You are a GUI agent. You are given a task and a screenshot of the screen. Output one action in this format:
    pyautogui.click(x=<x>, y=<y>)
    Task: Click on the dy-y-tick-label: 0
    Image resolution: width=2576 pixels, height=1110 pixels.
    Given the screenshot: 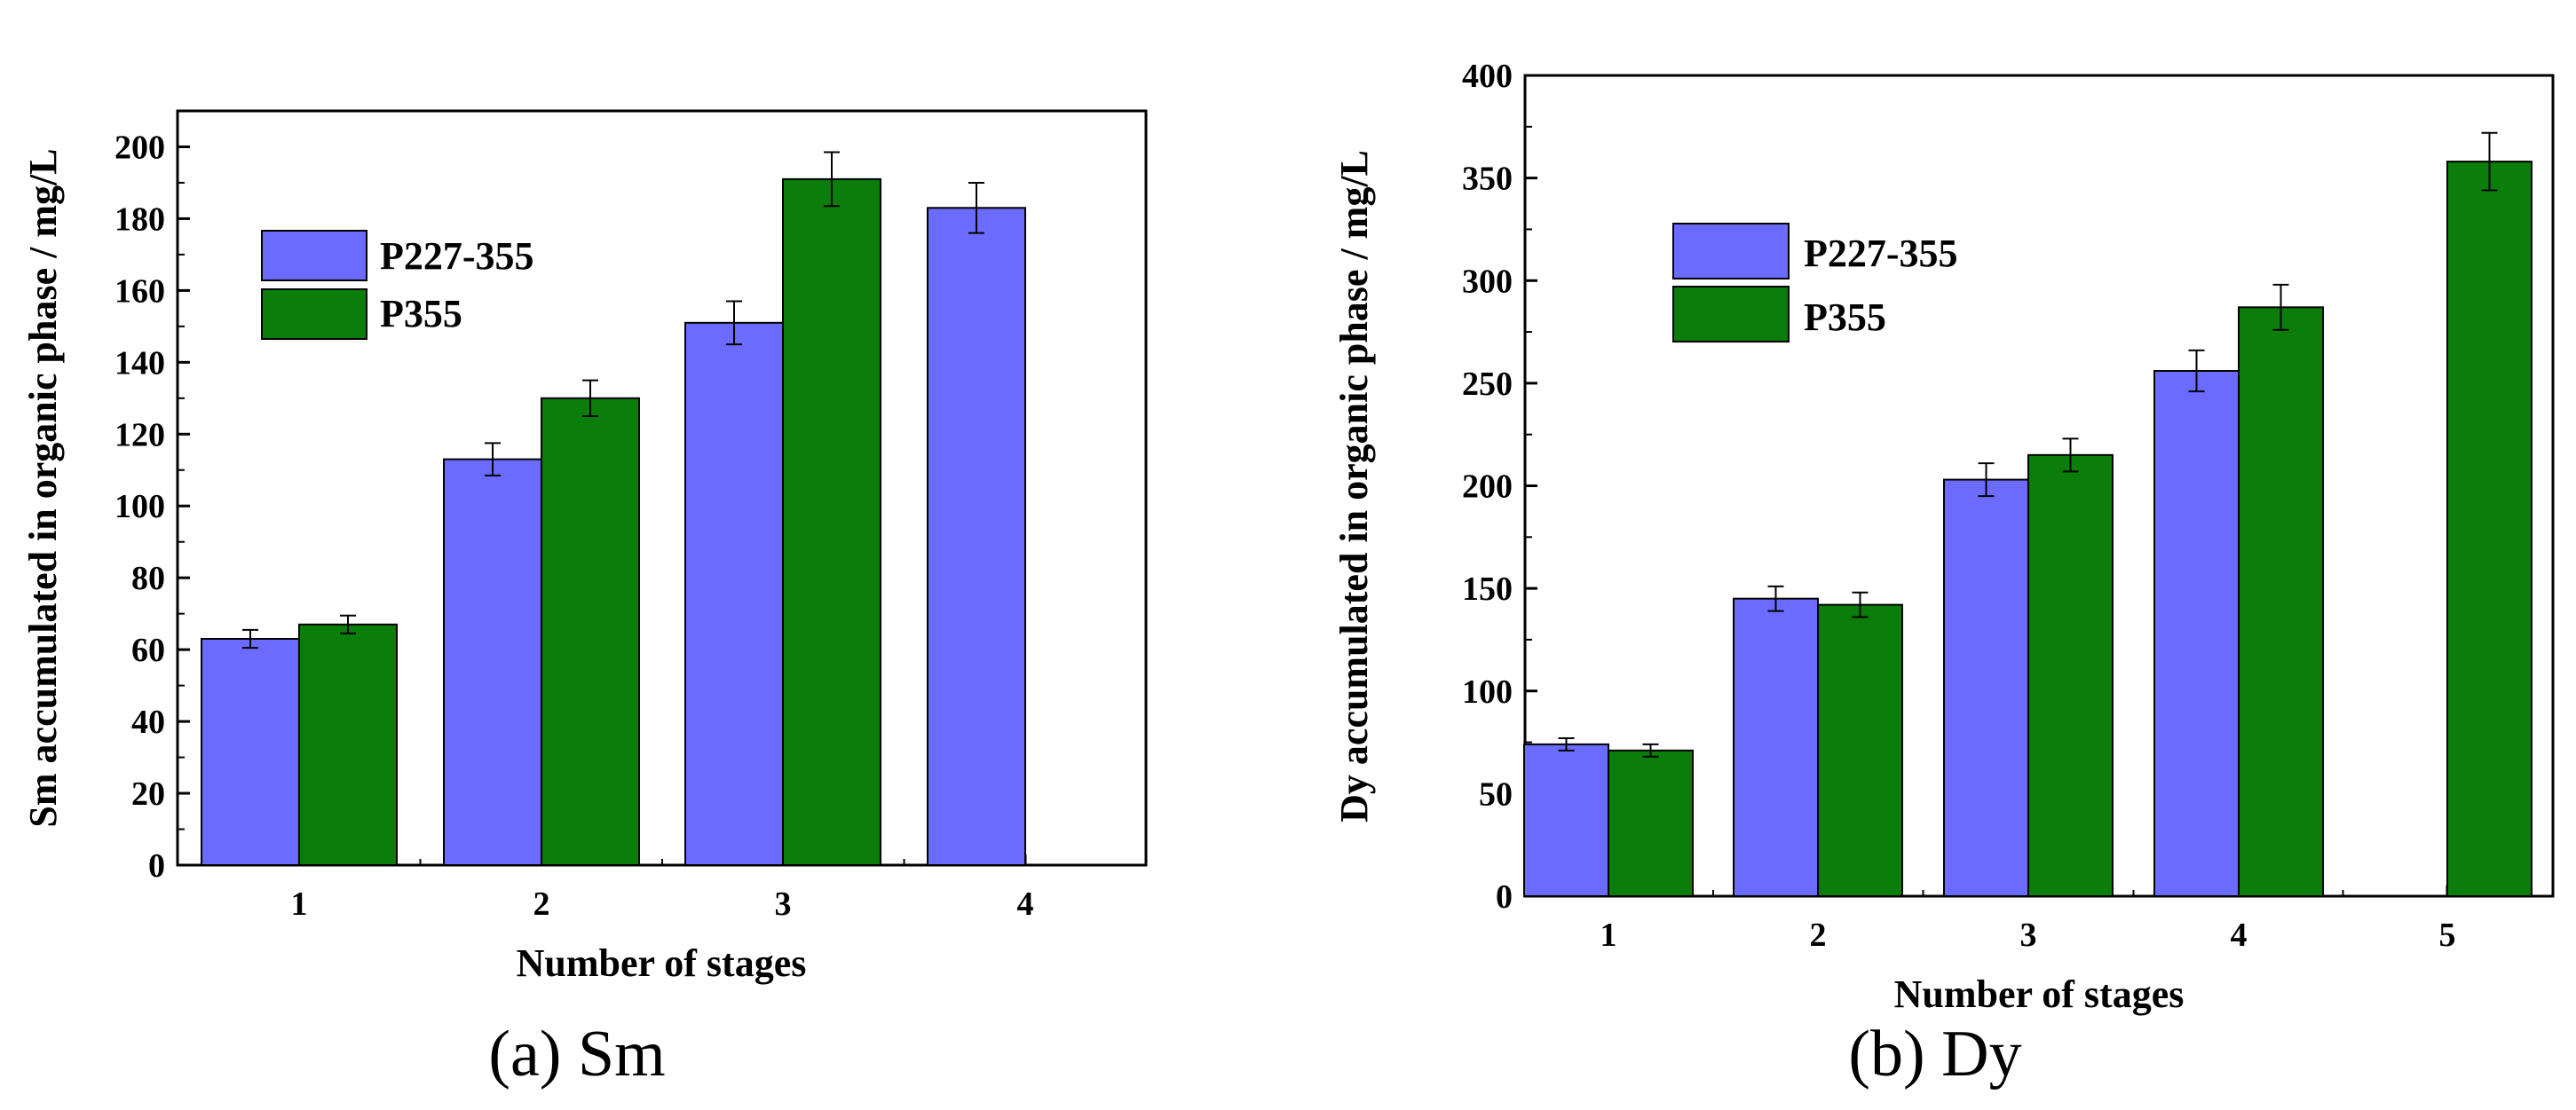 What is the action you would take?
    pyautogui.click(x=1504, y=897)
    